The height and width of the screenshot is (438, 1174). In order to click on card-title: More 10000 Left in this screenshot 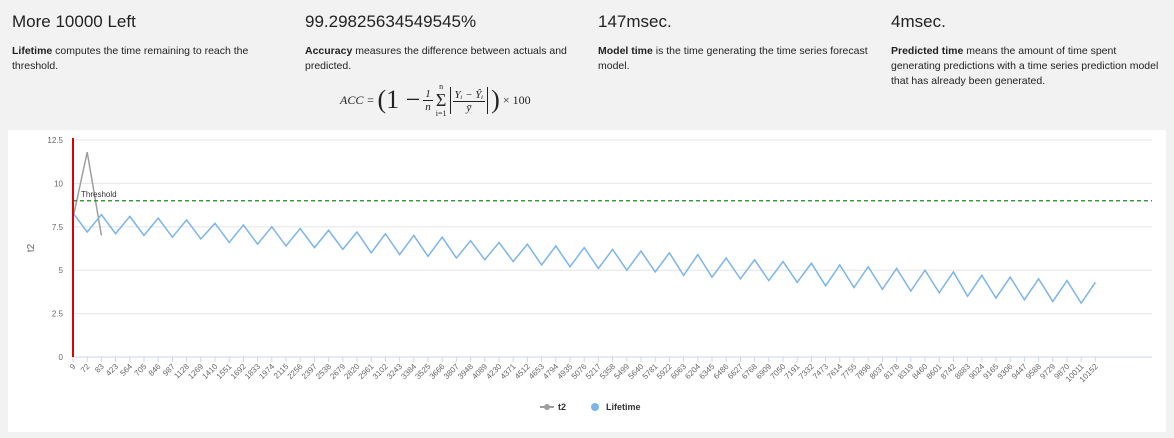, I will do `click(74, 21)`.